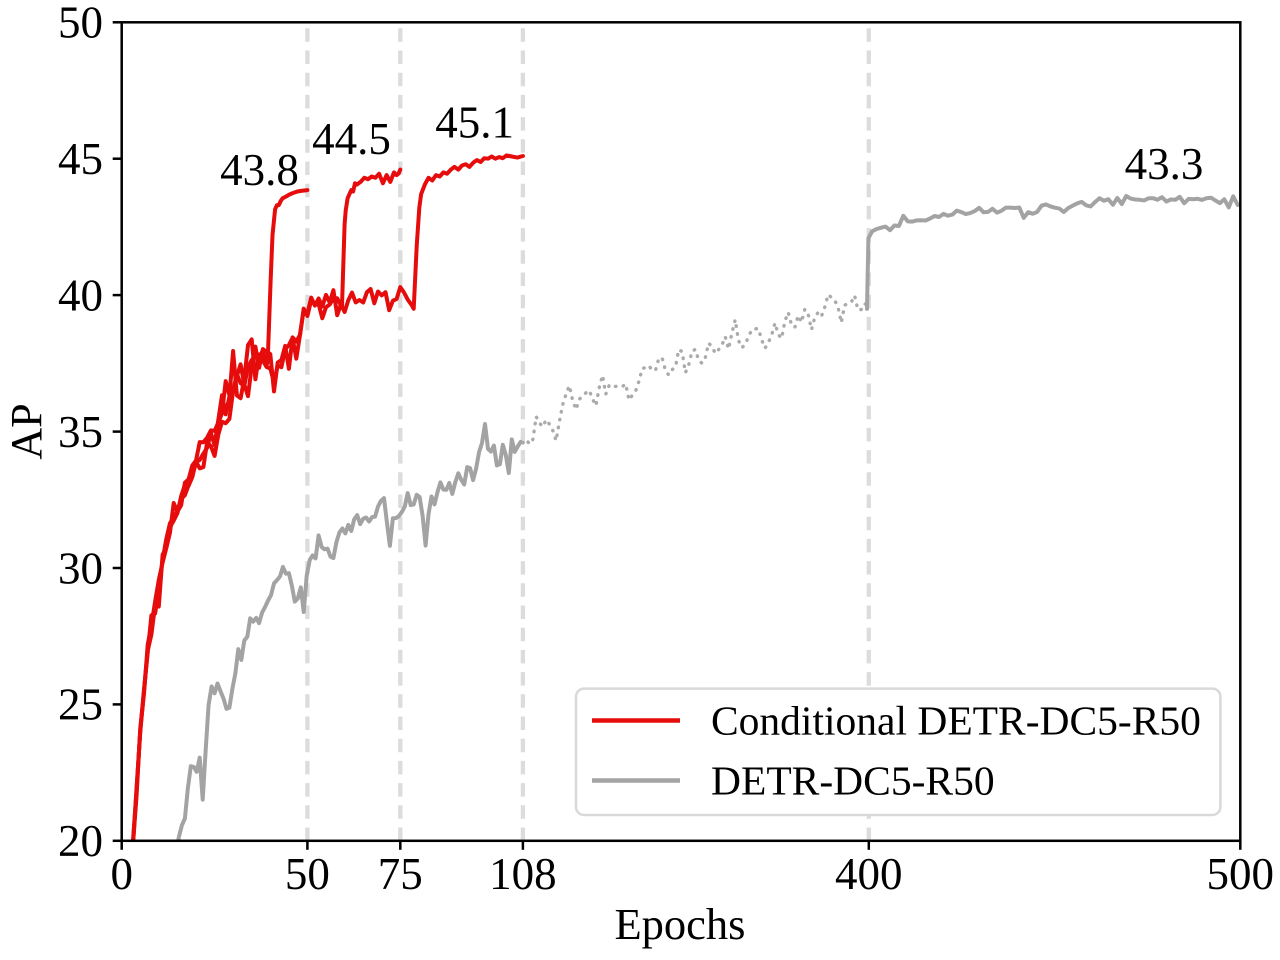 The height and width of the screenshot is (960, 1280). What do you see at coordinates (80, 432) in the screenshot?
I see `svg-text: 35` at bounding box center [80, 432].